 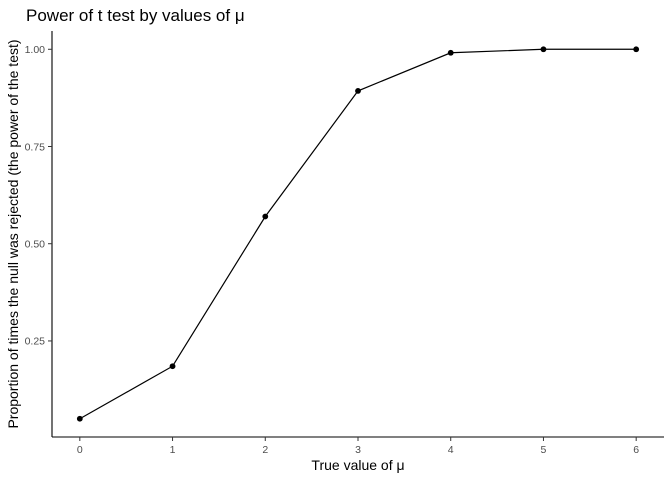 I want to click on y-ticks: 0.25 0.50 0.75 1.00, so click(x=38, y=196).